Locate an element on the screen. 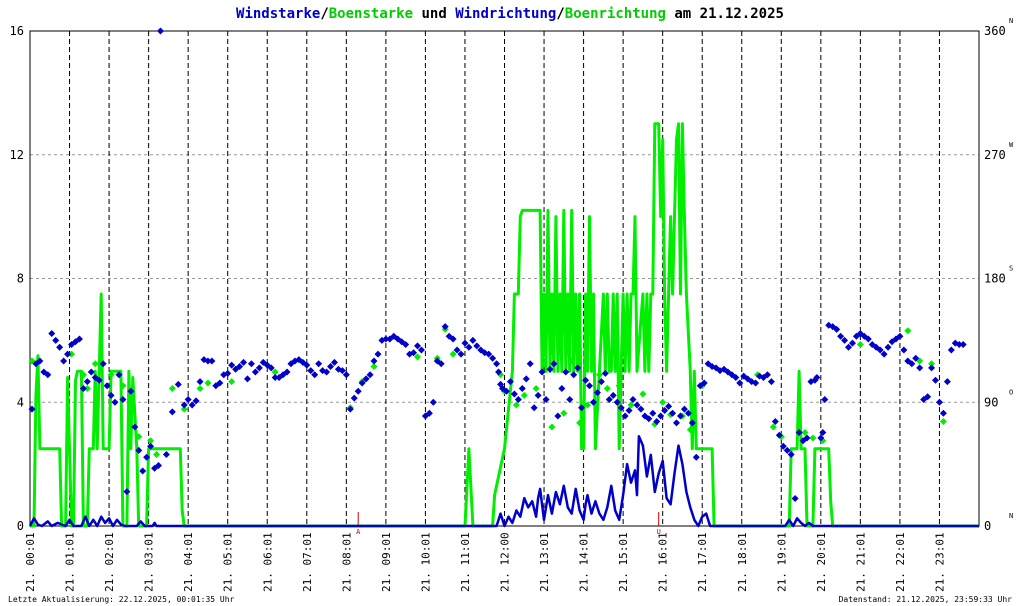  x-tick-label: 21. 10:01 is located at coordinates (425, 562).